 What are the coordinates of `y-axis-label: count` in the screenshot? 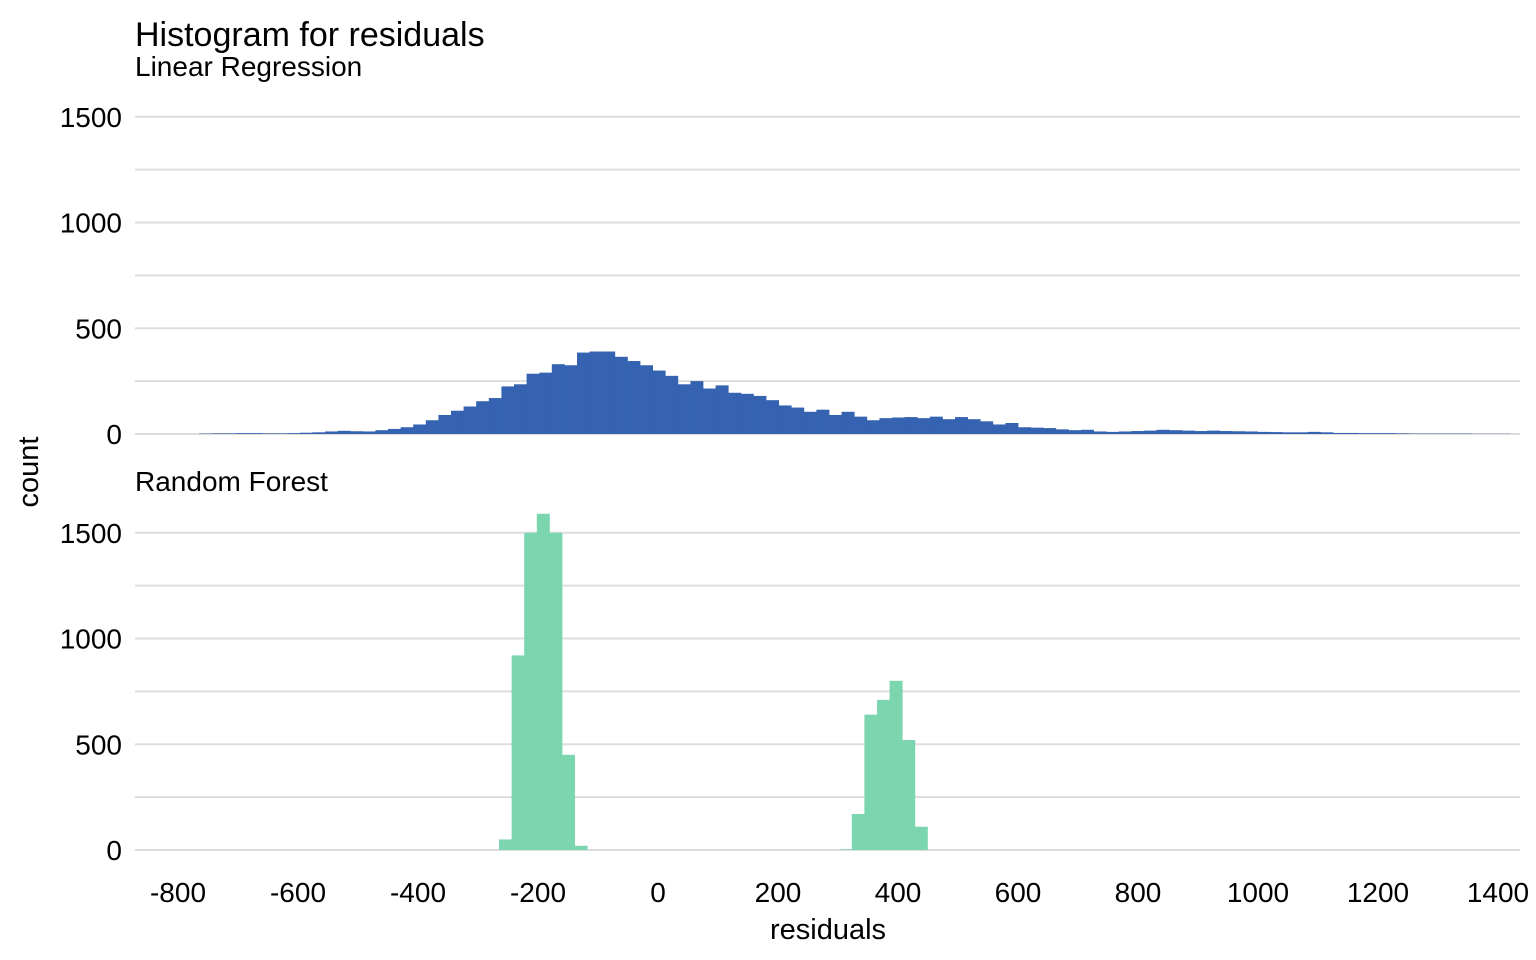 It's located at (29, 472).